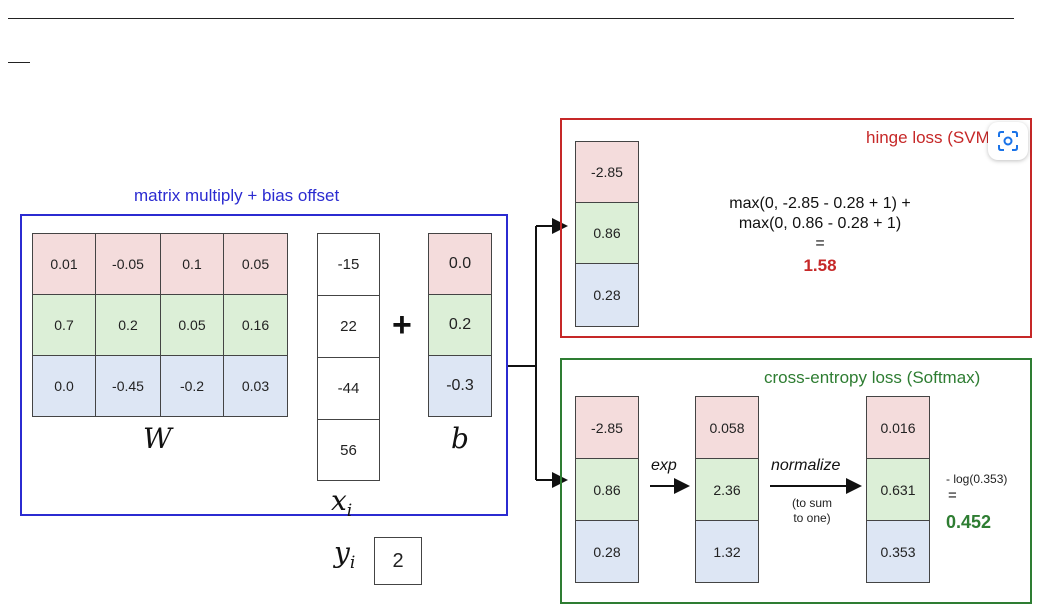 This screenshot has width=1054, height=615. Describe the element at coordinates (952, 495) in the screenshot. I see `softmax-equals: =` at that location.